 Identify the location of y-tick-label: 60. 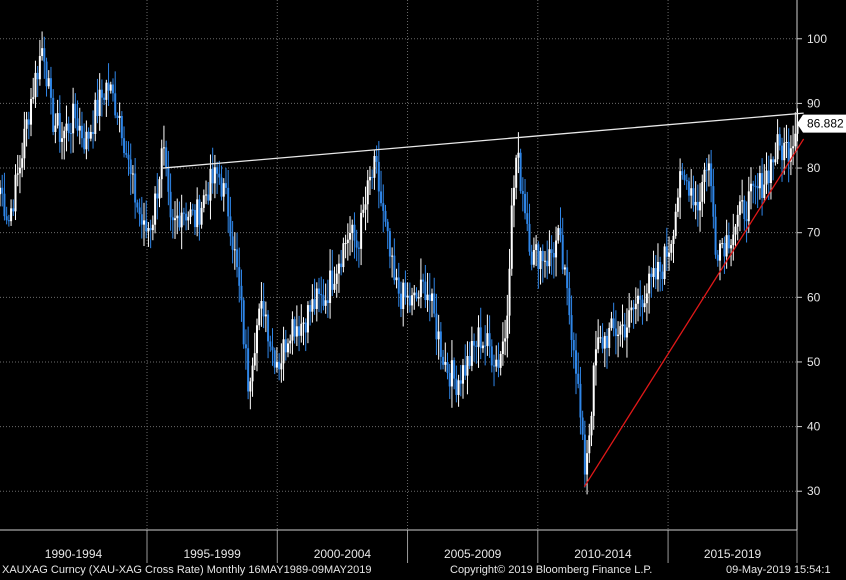
(814, 297).